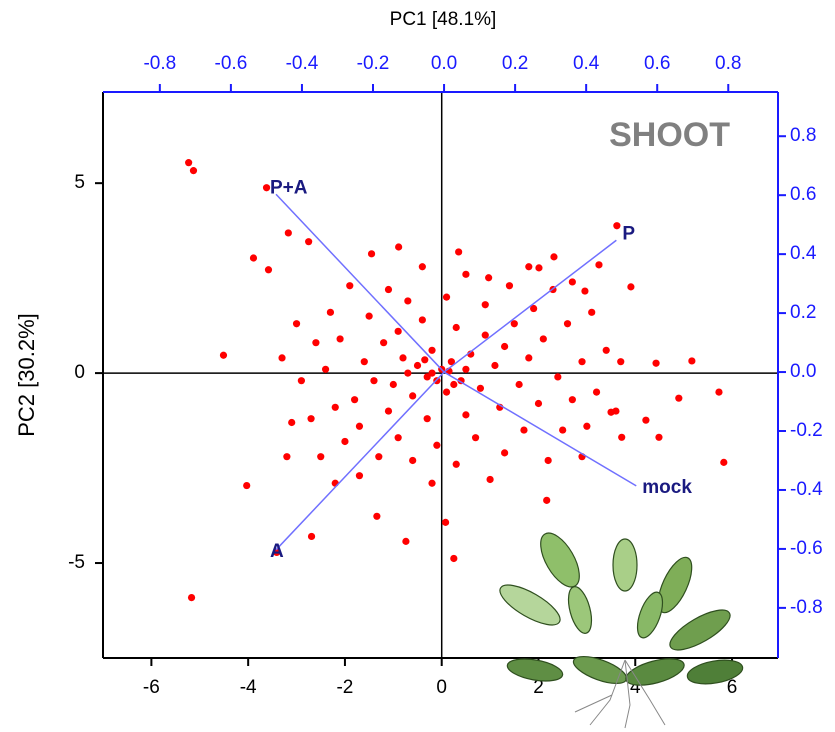  What do you see at coordinates (728, 63) in the screenshot?
I see `x2-tick-label: 0.8` at bounding box center [728, 63].